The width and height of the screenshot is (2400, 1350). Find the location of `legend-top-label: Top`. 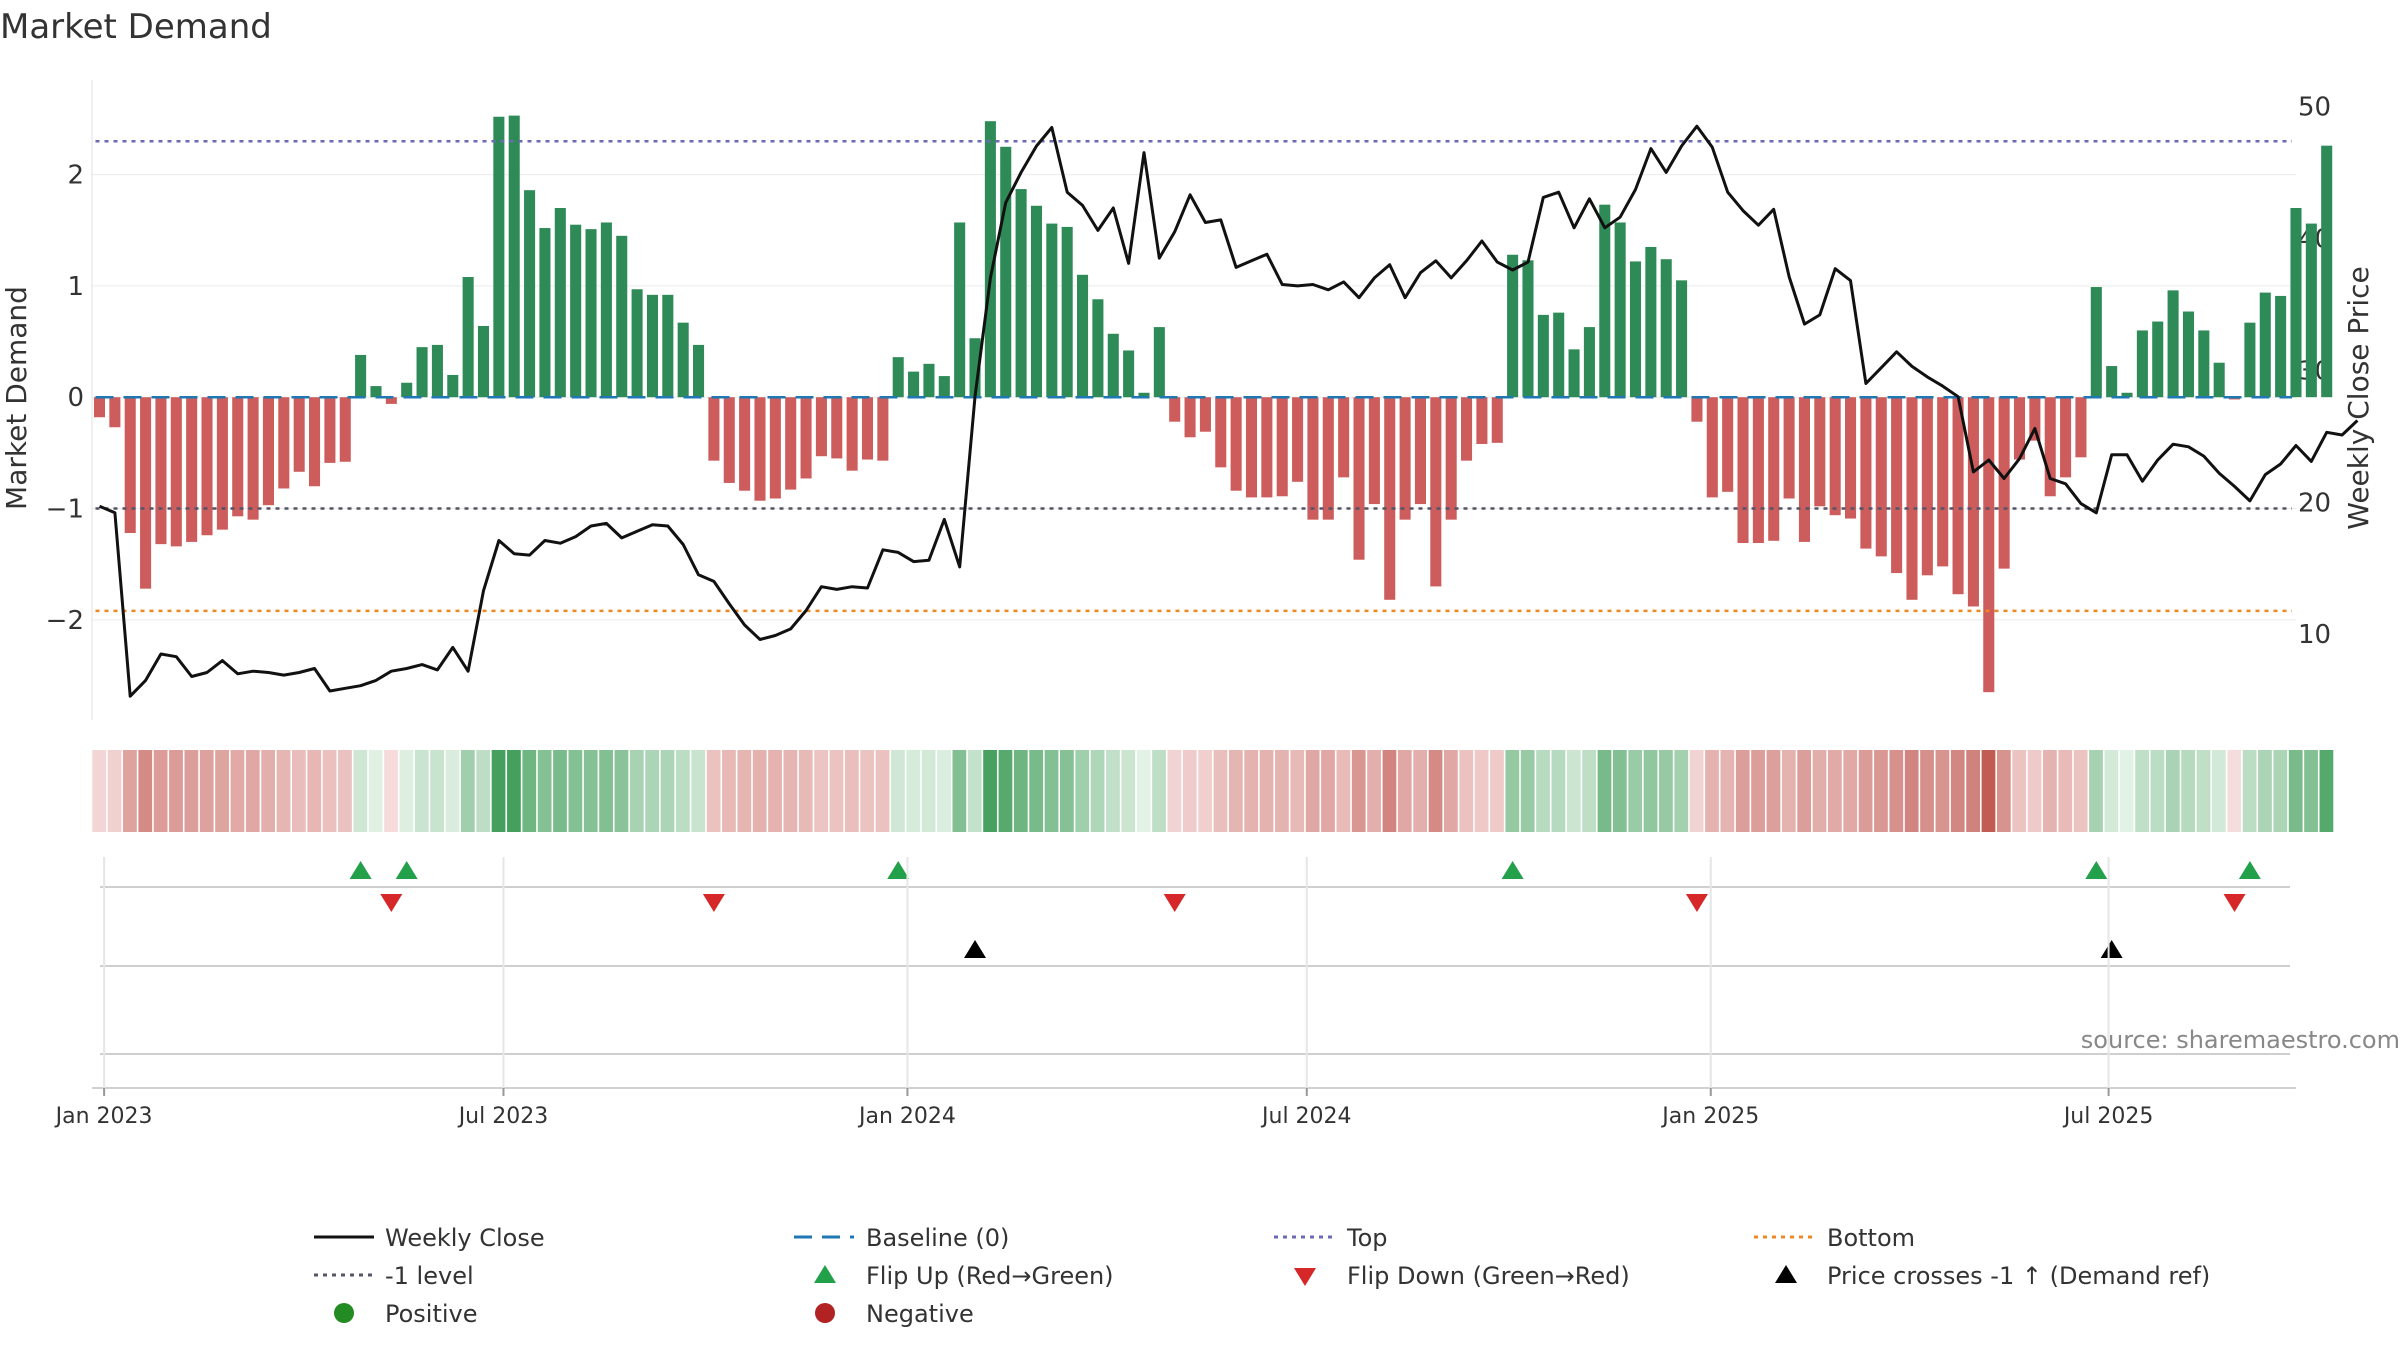

legend-top-label: Top is located at coordinates (1367, 1238).